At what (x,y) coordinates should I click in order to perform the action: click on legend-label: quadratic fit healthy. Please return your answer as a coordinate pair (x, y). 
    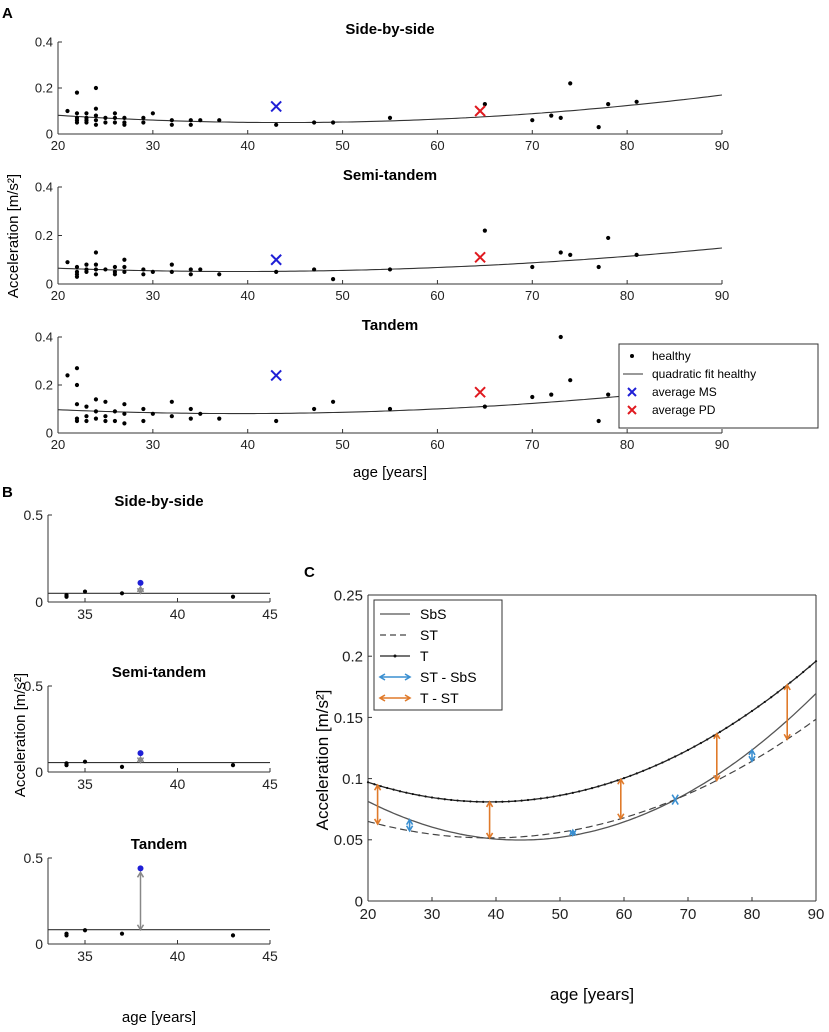
    Looking at the image, I should click on (704, 374).